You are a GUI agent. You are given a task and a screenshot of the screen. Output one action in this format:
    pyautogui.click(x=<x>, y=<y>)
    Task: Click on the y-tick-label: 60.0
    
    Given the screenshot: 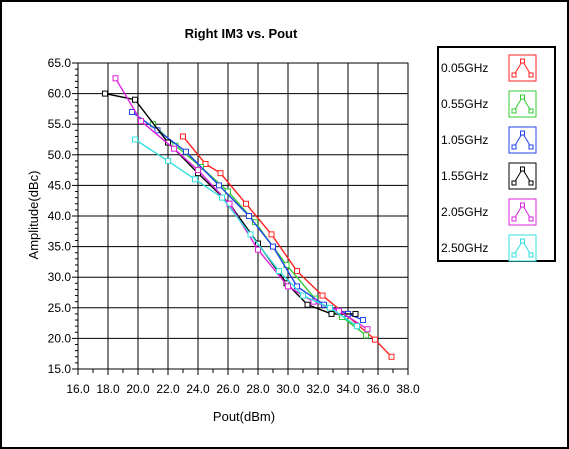 What is the action you would take?
    pyautogui.click(x=60, y=94)
    